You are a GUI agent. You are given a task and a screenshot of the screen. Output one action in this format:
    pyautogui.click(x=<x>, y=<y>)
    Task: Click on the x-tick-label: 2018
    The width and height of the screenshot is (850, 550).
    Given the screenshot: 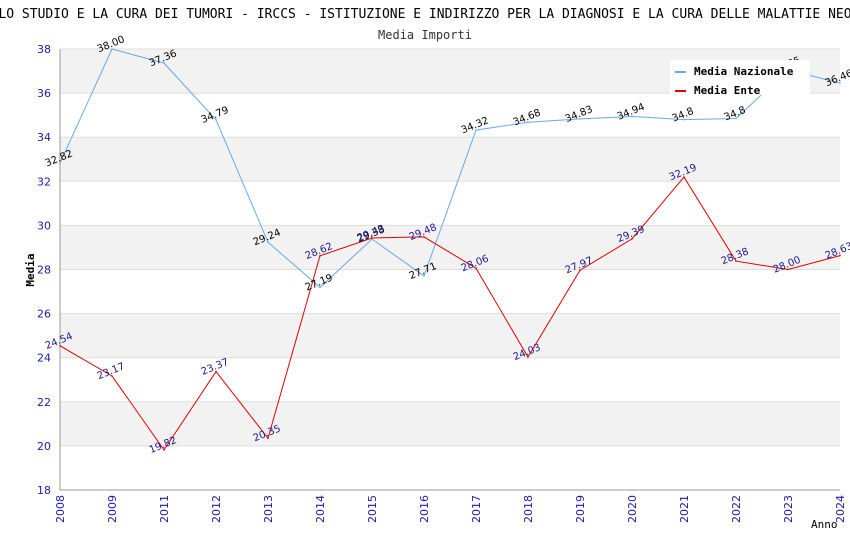 What is the action you would take?
    pyautogui.click(x=528, y=509)
    